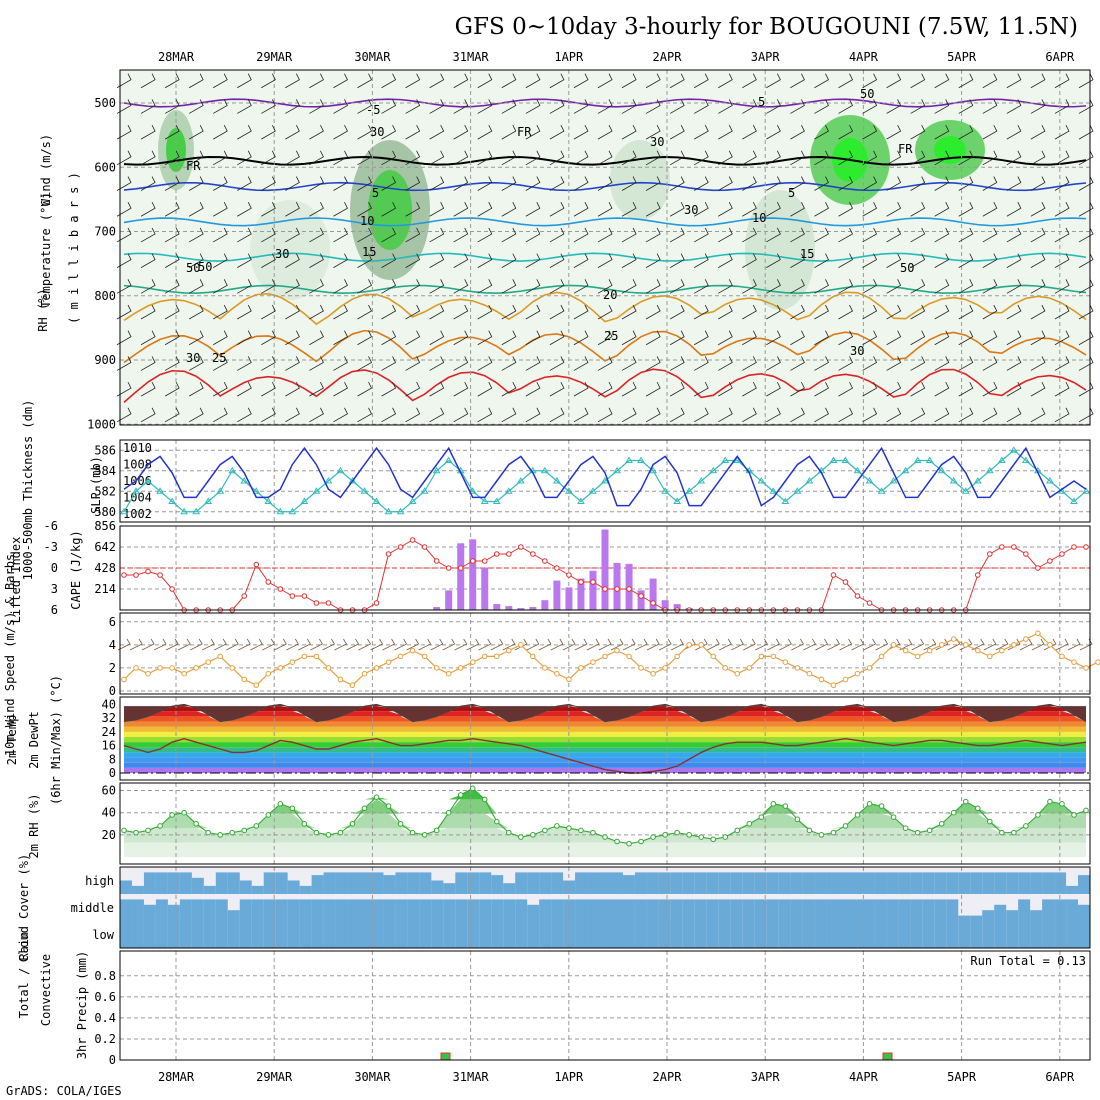  I want to click on rh-shade, so click(390, 210).